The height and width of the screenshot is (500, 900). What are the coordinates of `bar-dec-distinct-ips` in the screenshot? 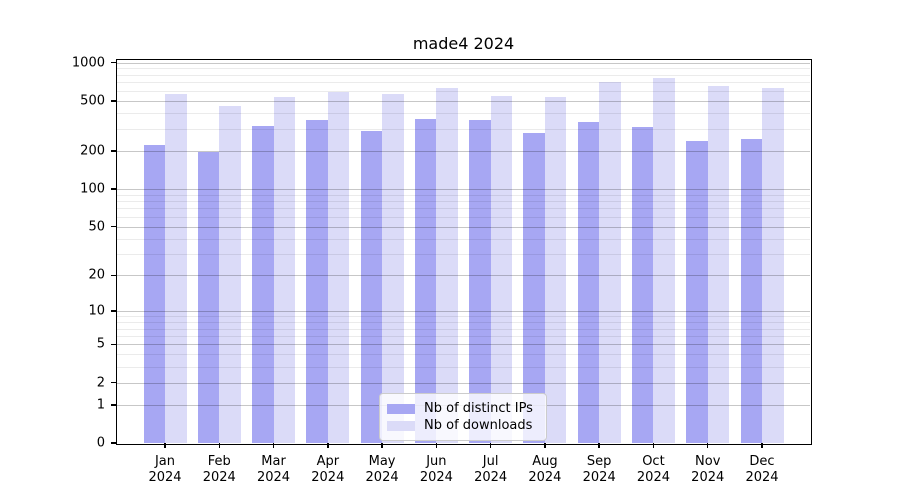 It's located at (751, 290).